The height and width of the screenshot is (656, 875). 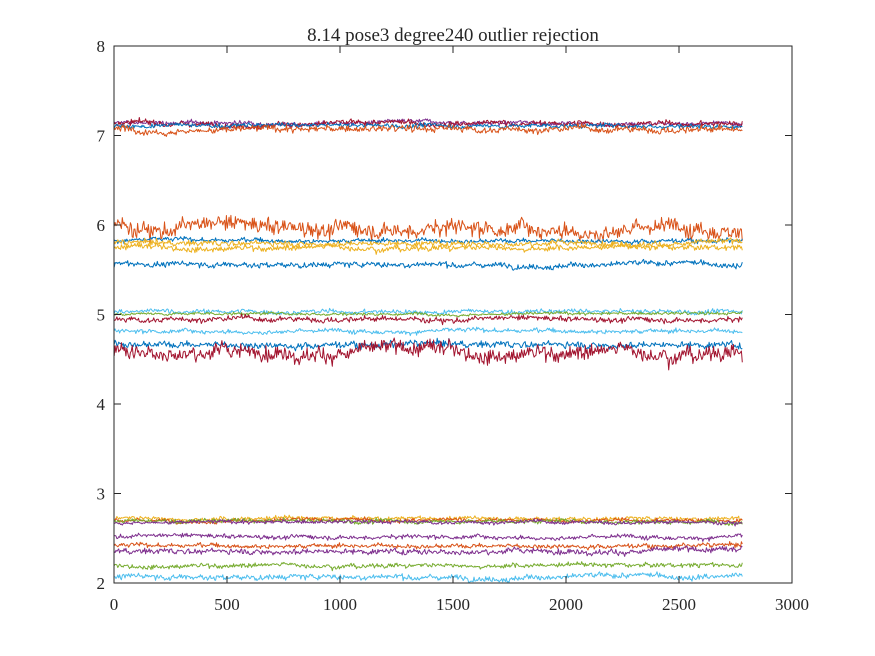 I want to click on x-tick-label: 2500, so click(x=679, y=604).